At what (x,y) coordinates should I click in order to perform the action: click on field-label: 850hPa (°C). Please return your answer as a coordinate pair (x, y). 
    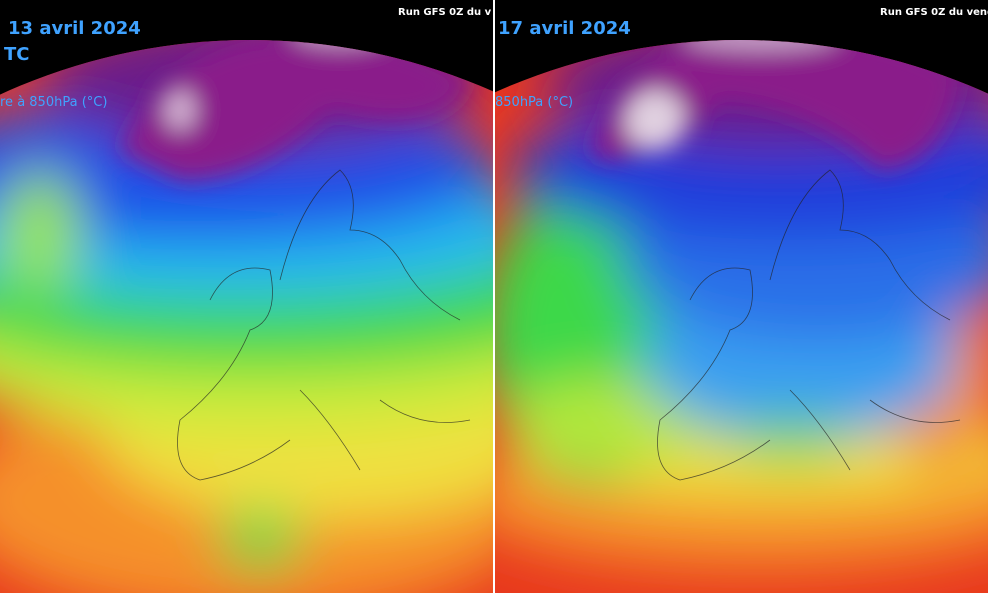
    Looking at the image, I should click on (534, 102).